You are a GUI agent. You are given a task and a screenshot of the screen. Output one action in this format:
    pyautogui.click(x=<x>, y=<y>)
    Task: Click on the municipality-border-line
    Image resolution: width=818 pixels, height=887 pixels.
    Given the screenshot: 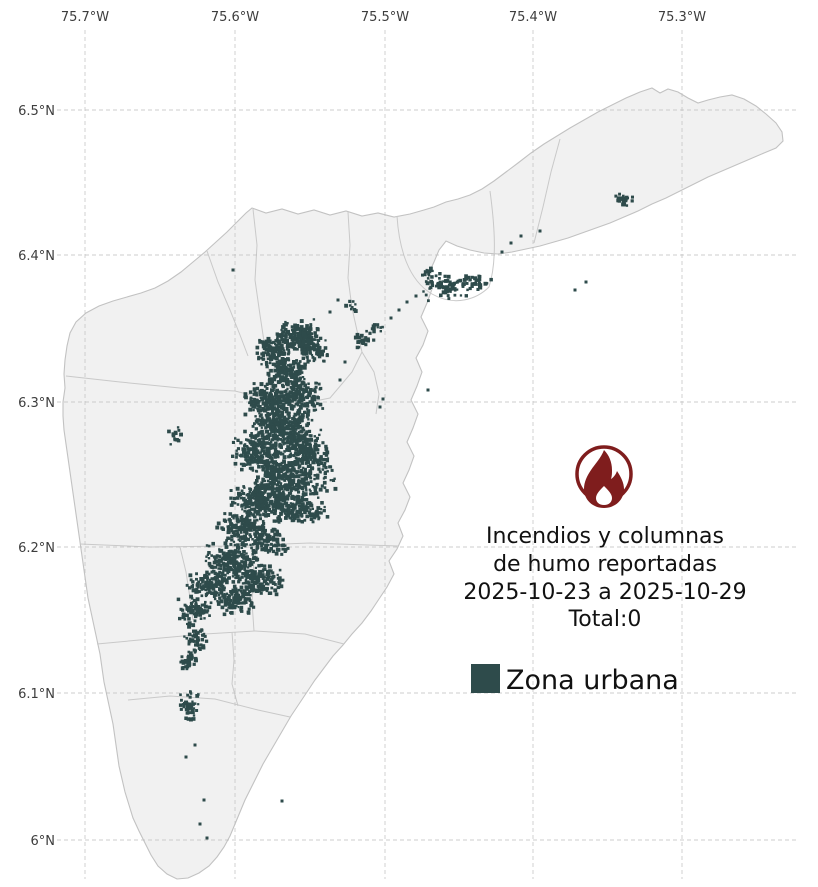 What is the action you would take?
    pyautogui.click(x=370, y=383)
    